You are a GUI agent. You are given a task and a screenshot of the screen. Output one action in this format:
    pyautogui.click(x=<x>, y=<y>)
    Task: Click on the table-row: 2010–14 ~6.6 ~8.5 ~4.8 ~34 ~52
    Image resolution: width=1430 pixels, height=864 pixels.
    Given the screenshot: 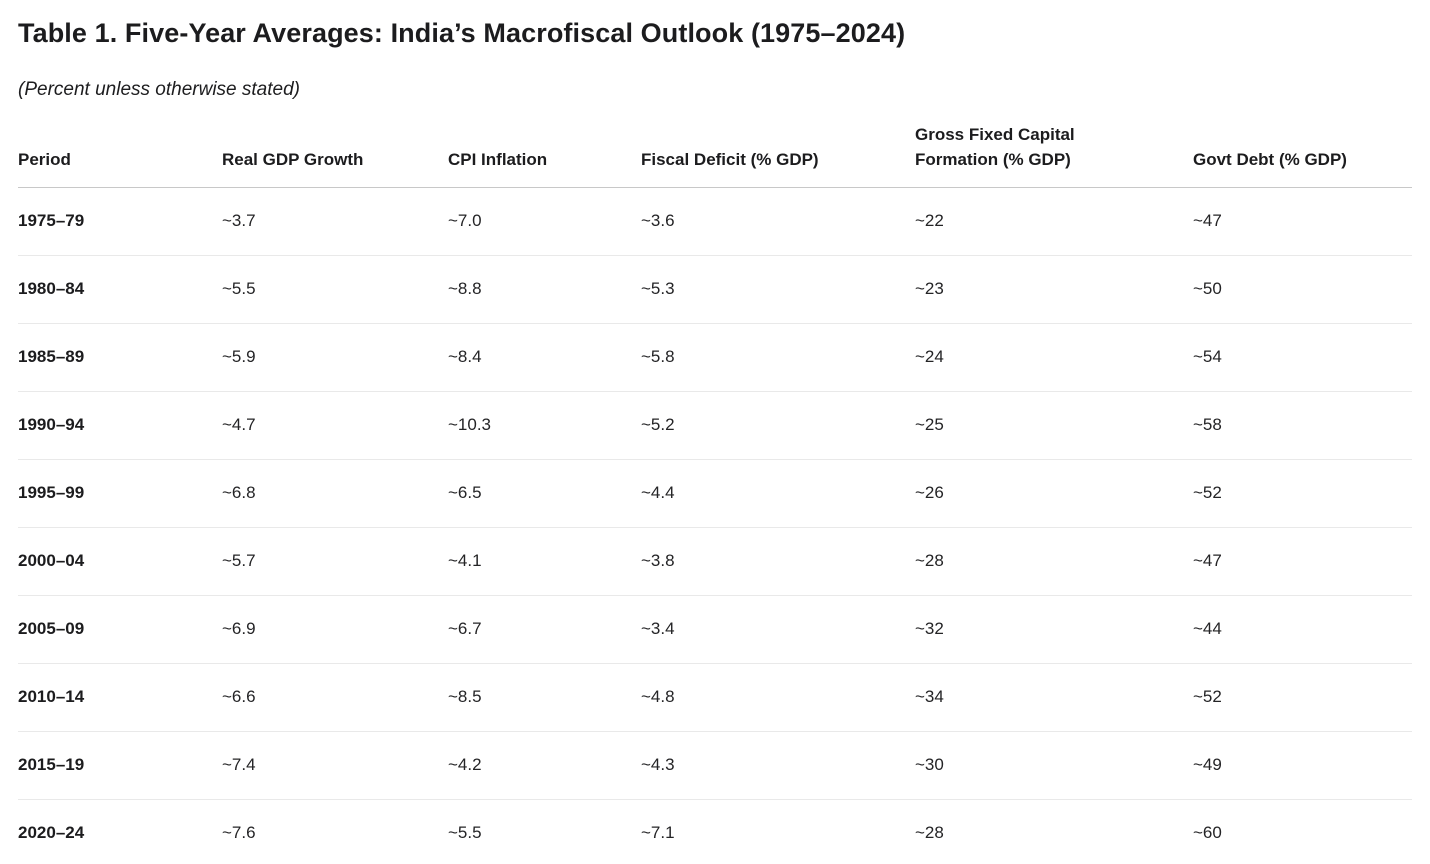 What is the action you would take?
    pyautogui.click(x=715, y=697)
    